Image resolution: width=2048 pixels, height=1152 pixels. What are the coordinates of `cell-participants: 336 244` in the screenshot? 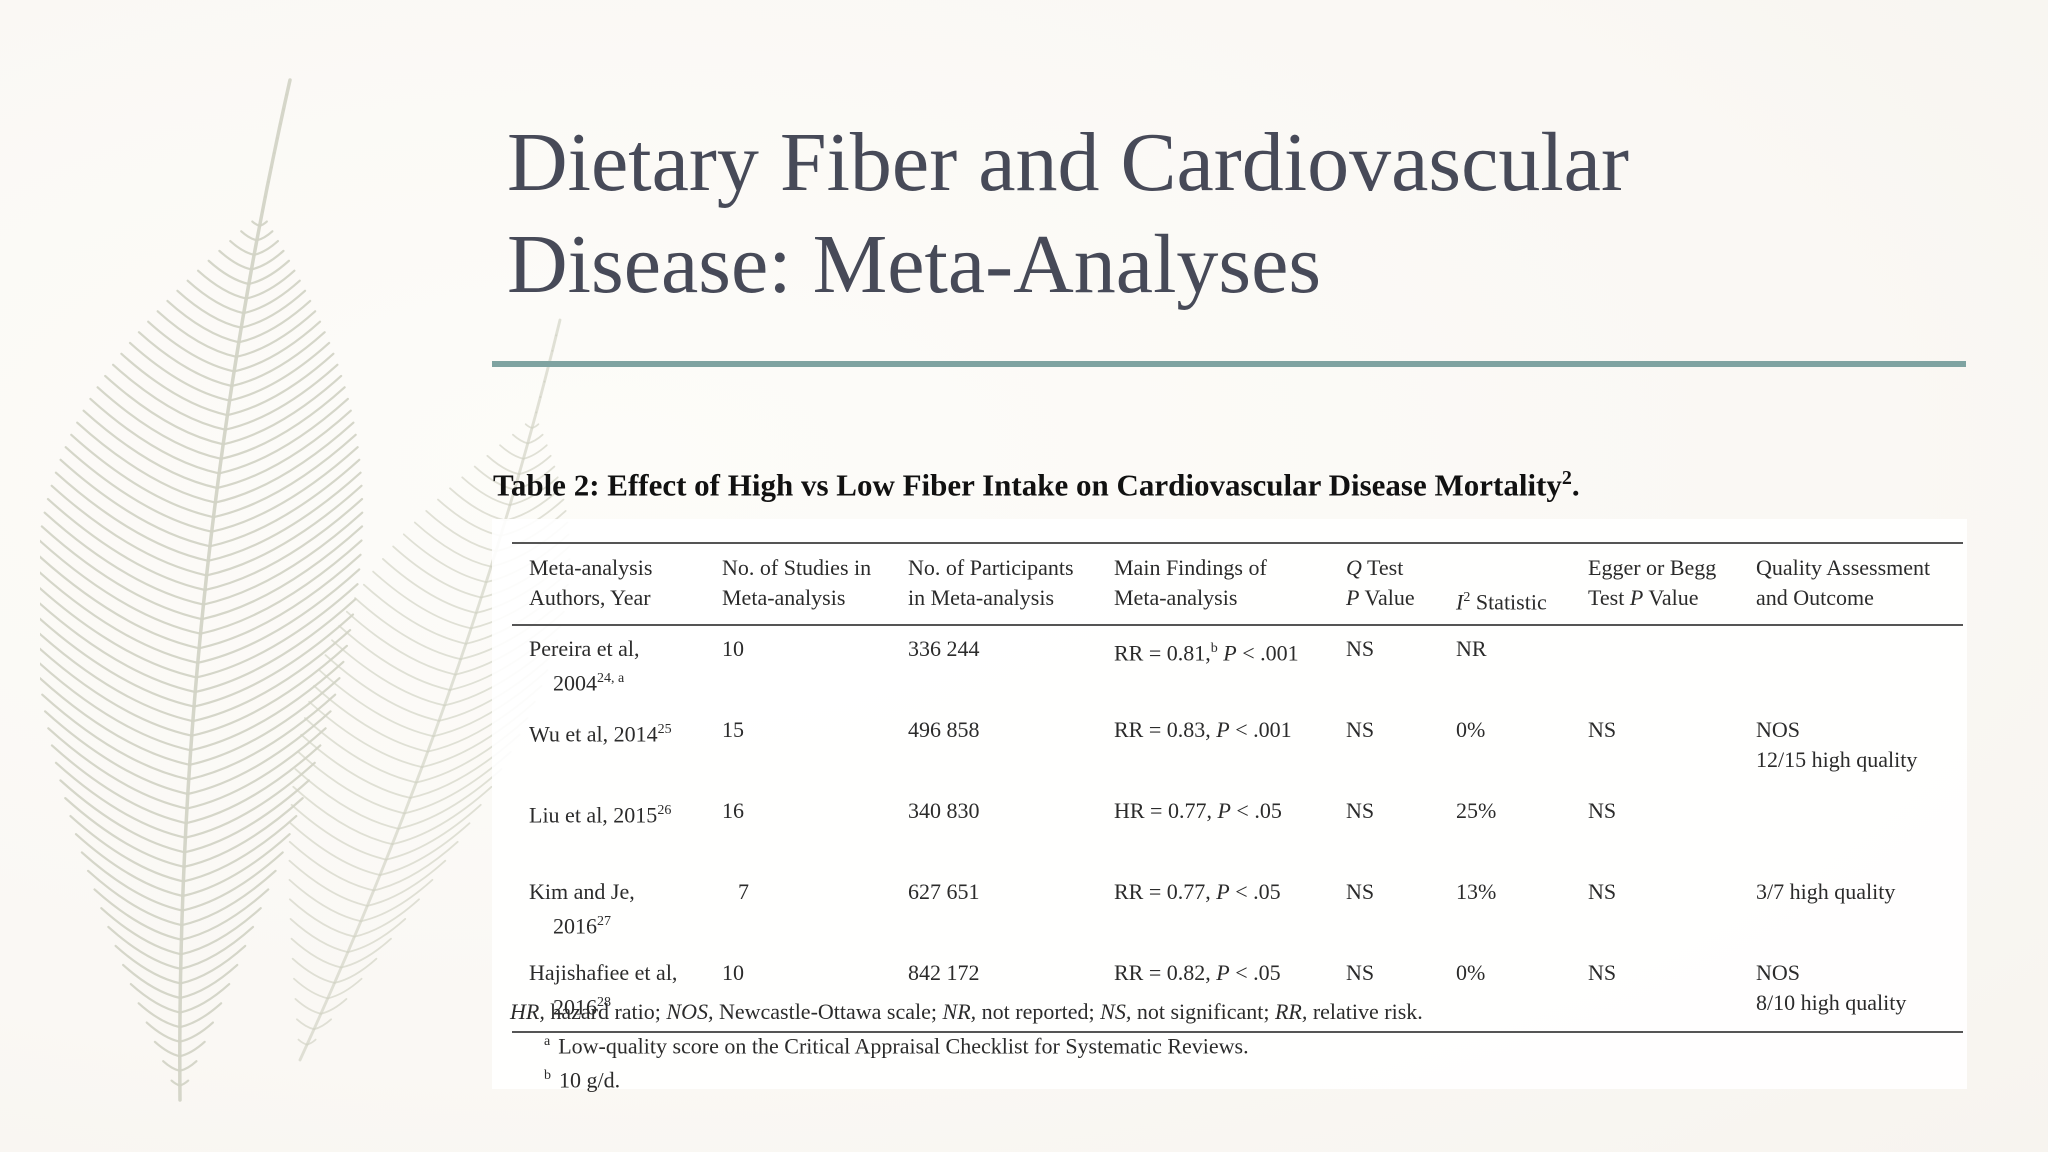 It's located at (944, 649).